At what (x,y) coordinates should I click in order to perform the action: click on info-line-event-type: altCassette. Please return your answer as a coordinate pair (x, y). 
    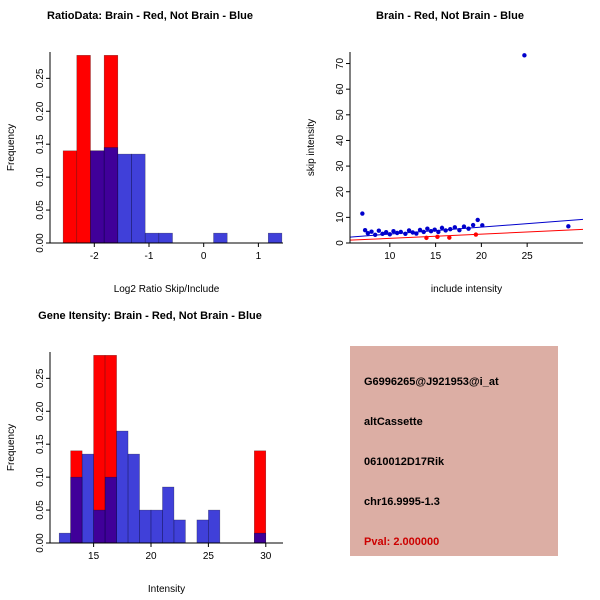
    Looking at the image, I should click on (393, 422).